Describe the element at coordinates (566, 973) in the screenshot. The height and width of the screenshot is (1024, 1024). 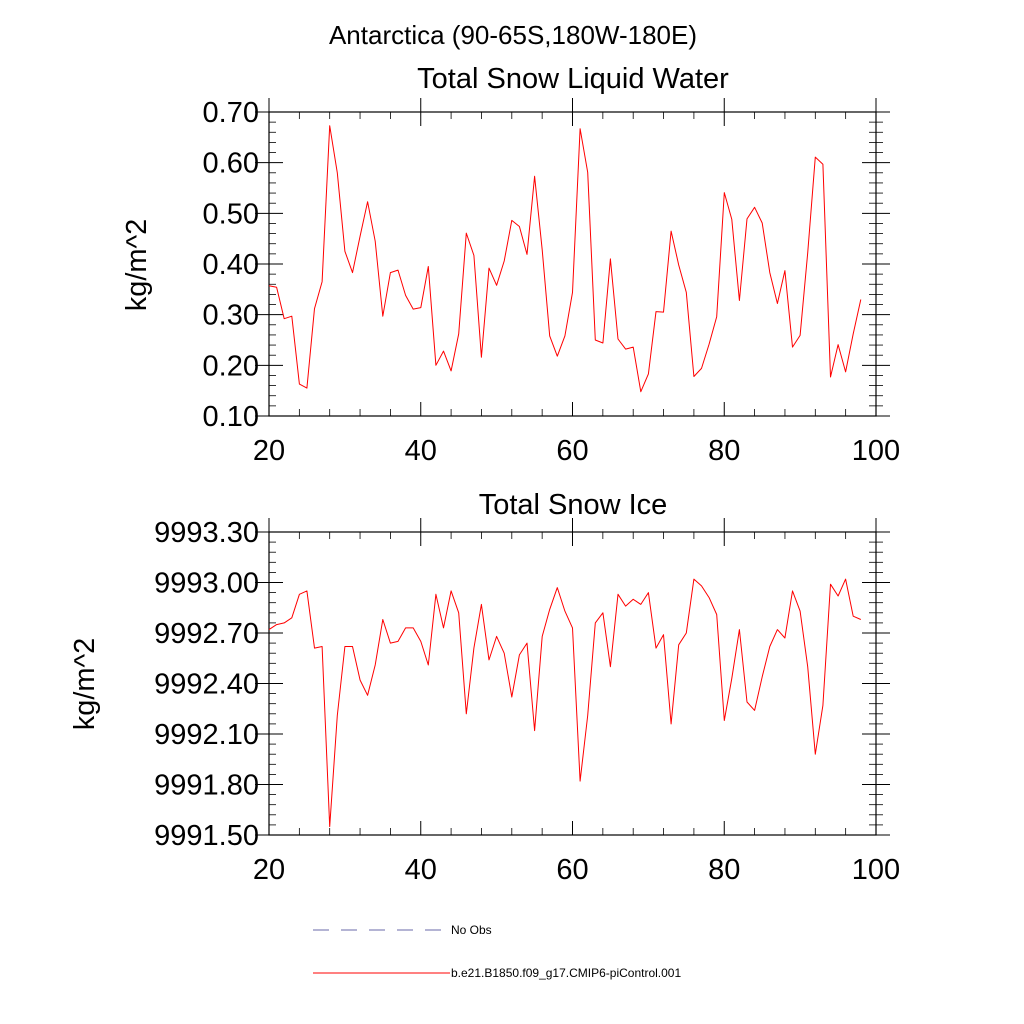
I see `legend-label-model: b.e21.B1850.f09_g17.CMIP6-piControl.001` at that location.